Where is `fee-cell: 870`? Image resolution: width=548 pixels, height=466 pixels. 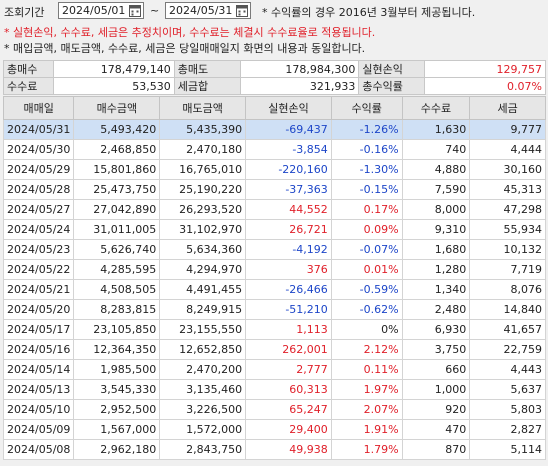
fee-cell: 870 is located at coordinates (436, 449).